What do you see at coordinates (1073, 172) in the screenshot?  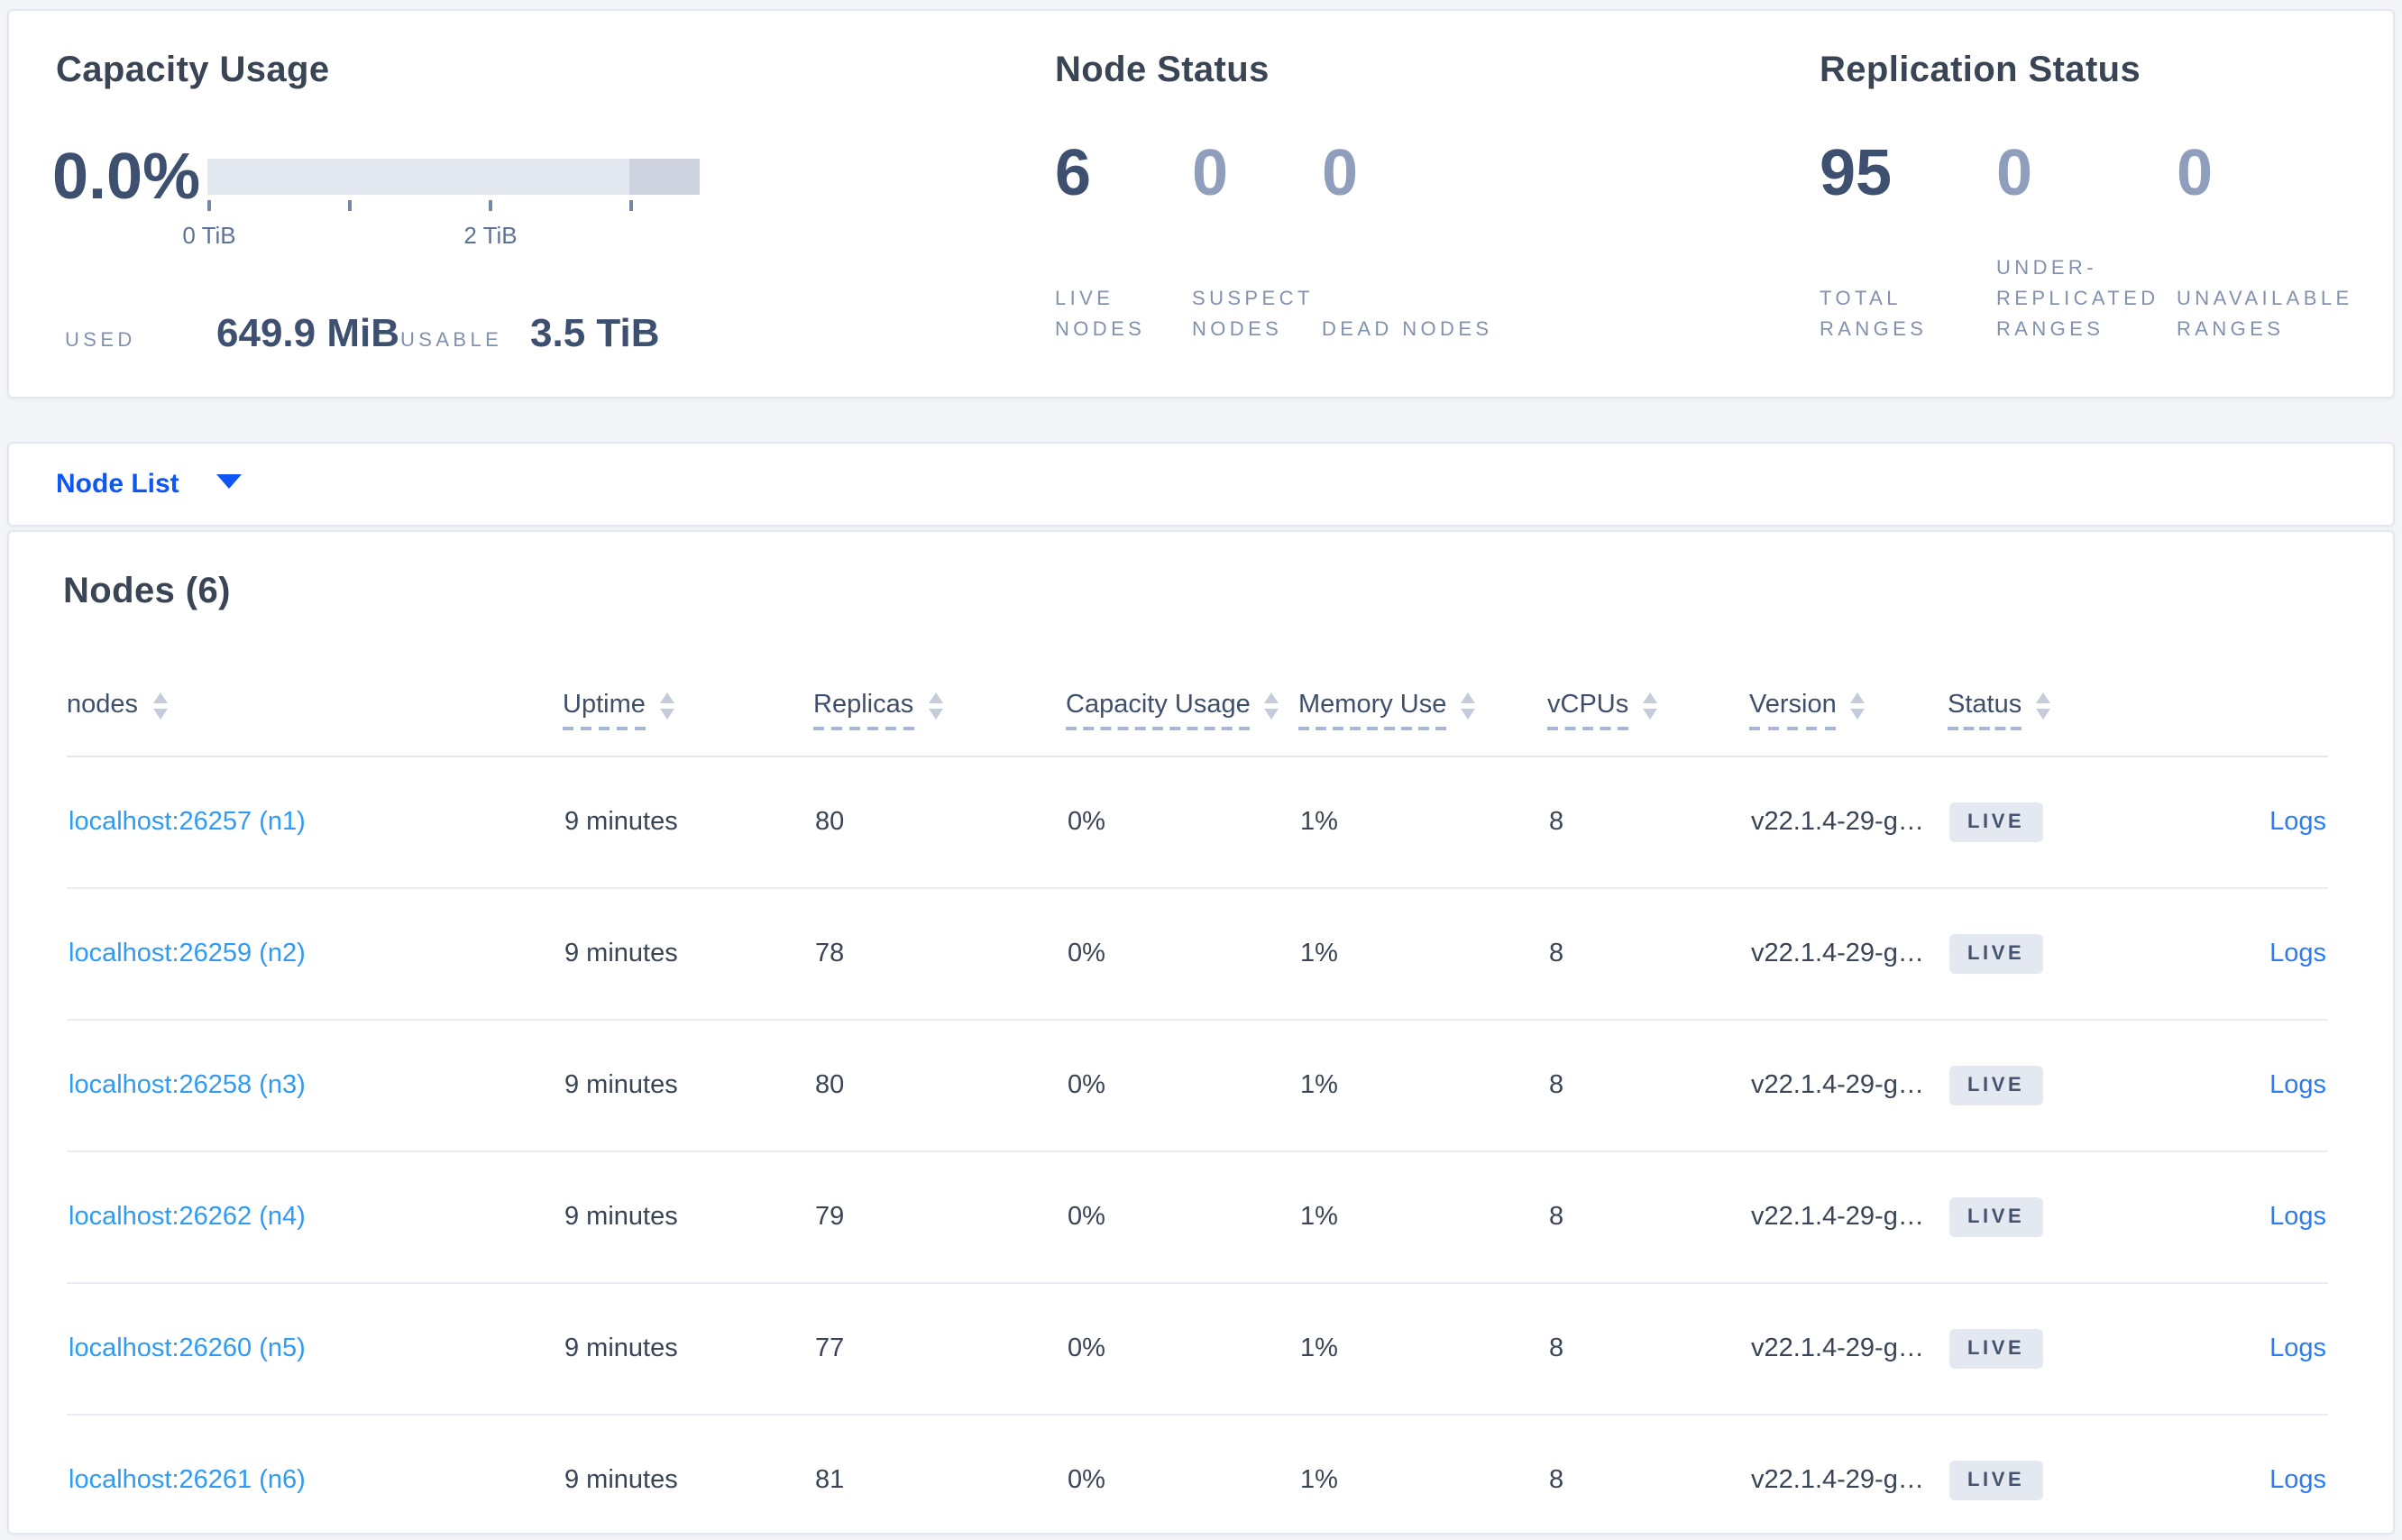 I see `live-nodes-count: 6` at bounding box center [1073, 172].